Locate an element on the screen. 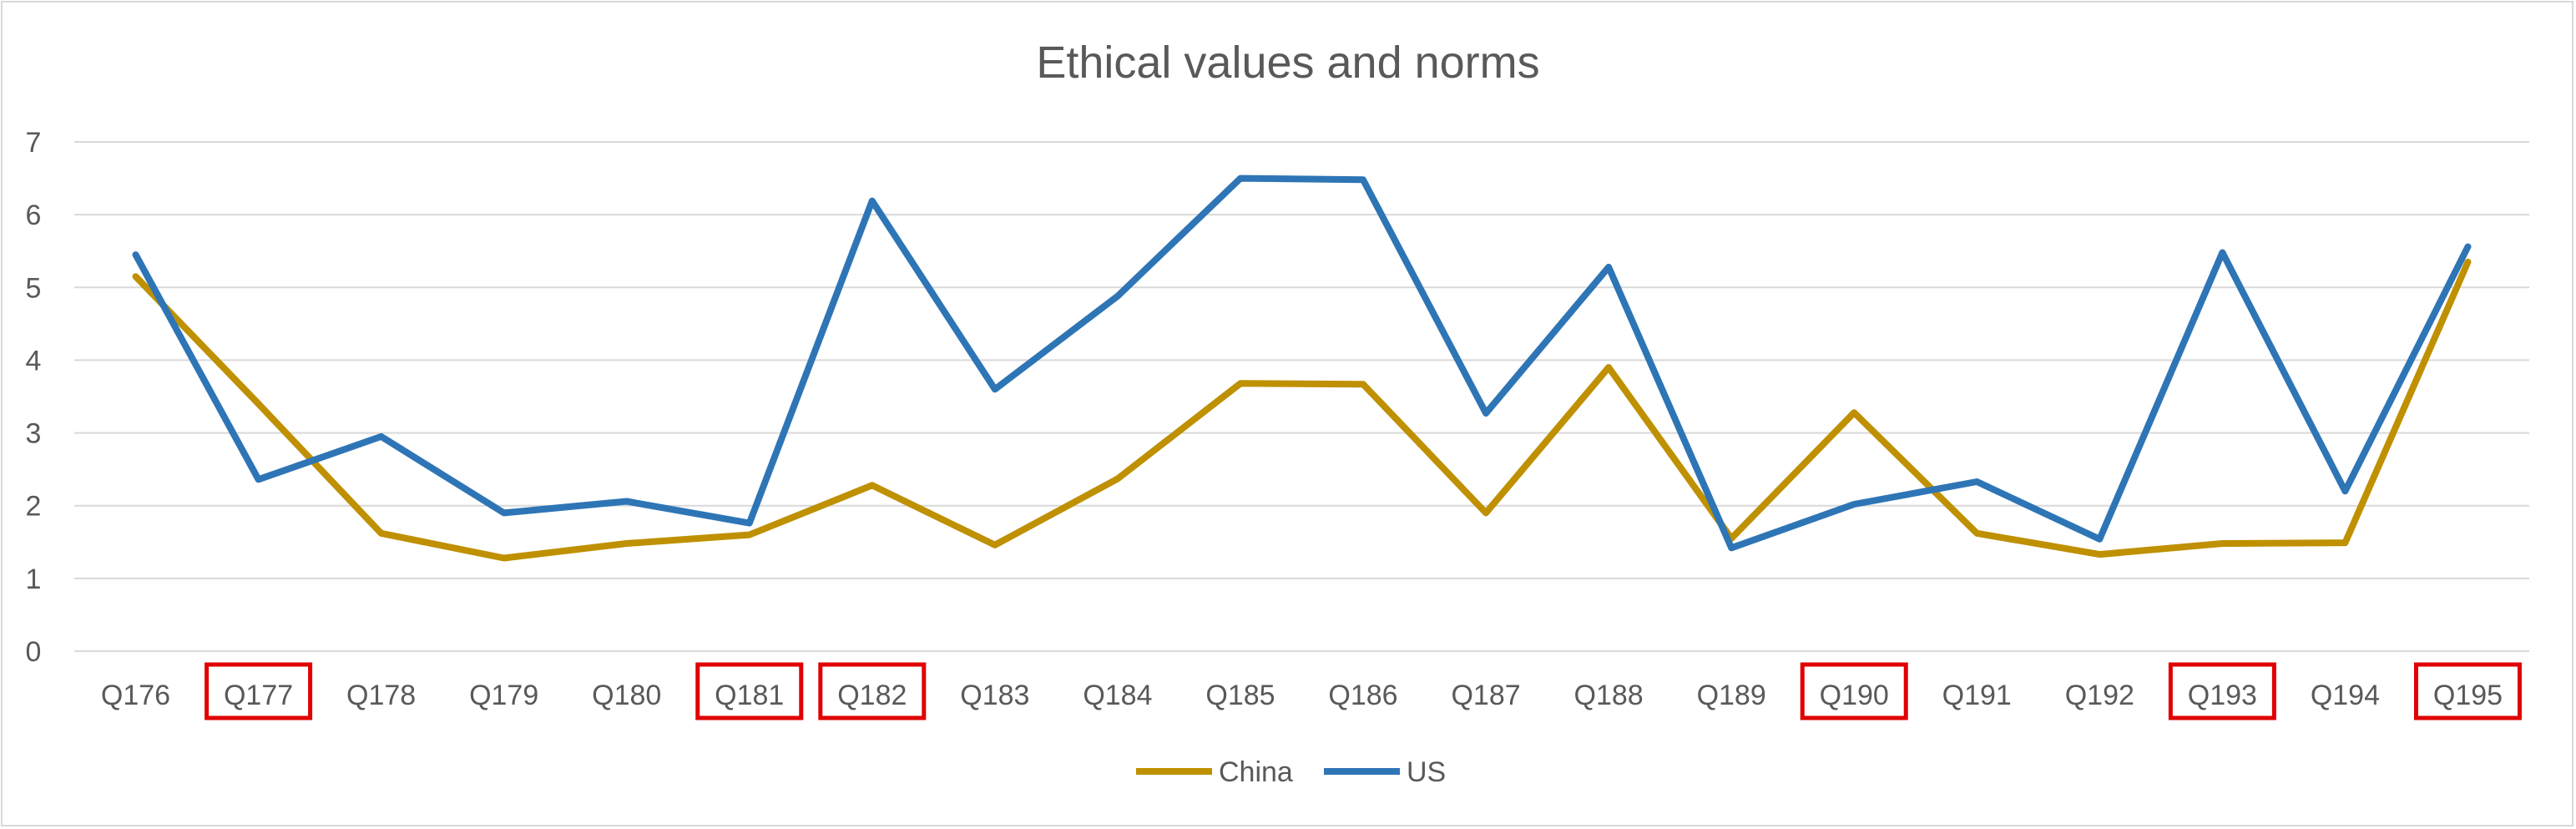  x-tick-label: Q179 is located at coordinates (503, 695).